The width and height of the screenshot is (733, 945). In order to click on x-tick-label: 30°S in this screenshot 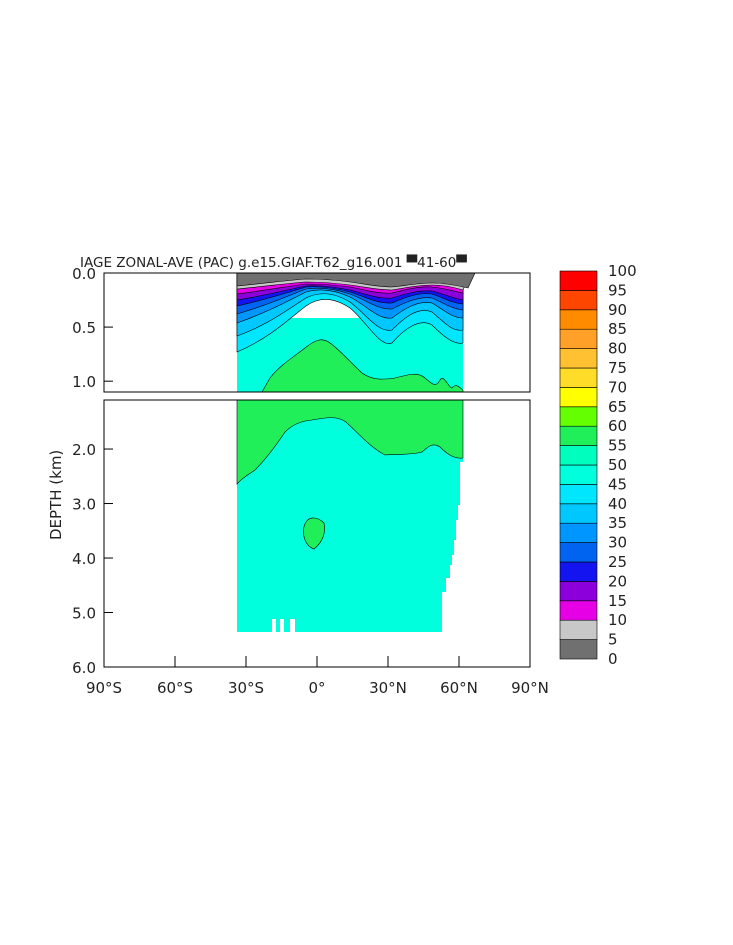, I will do `click(246, 688)`.